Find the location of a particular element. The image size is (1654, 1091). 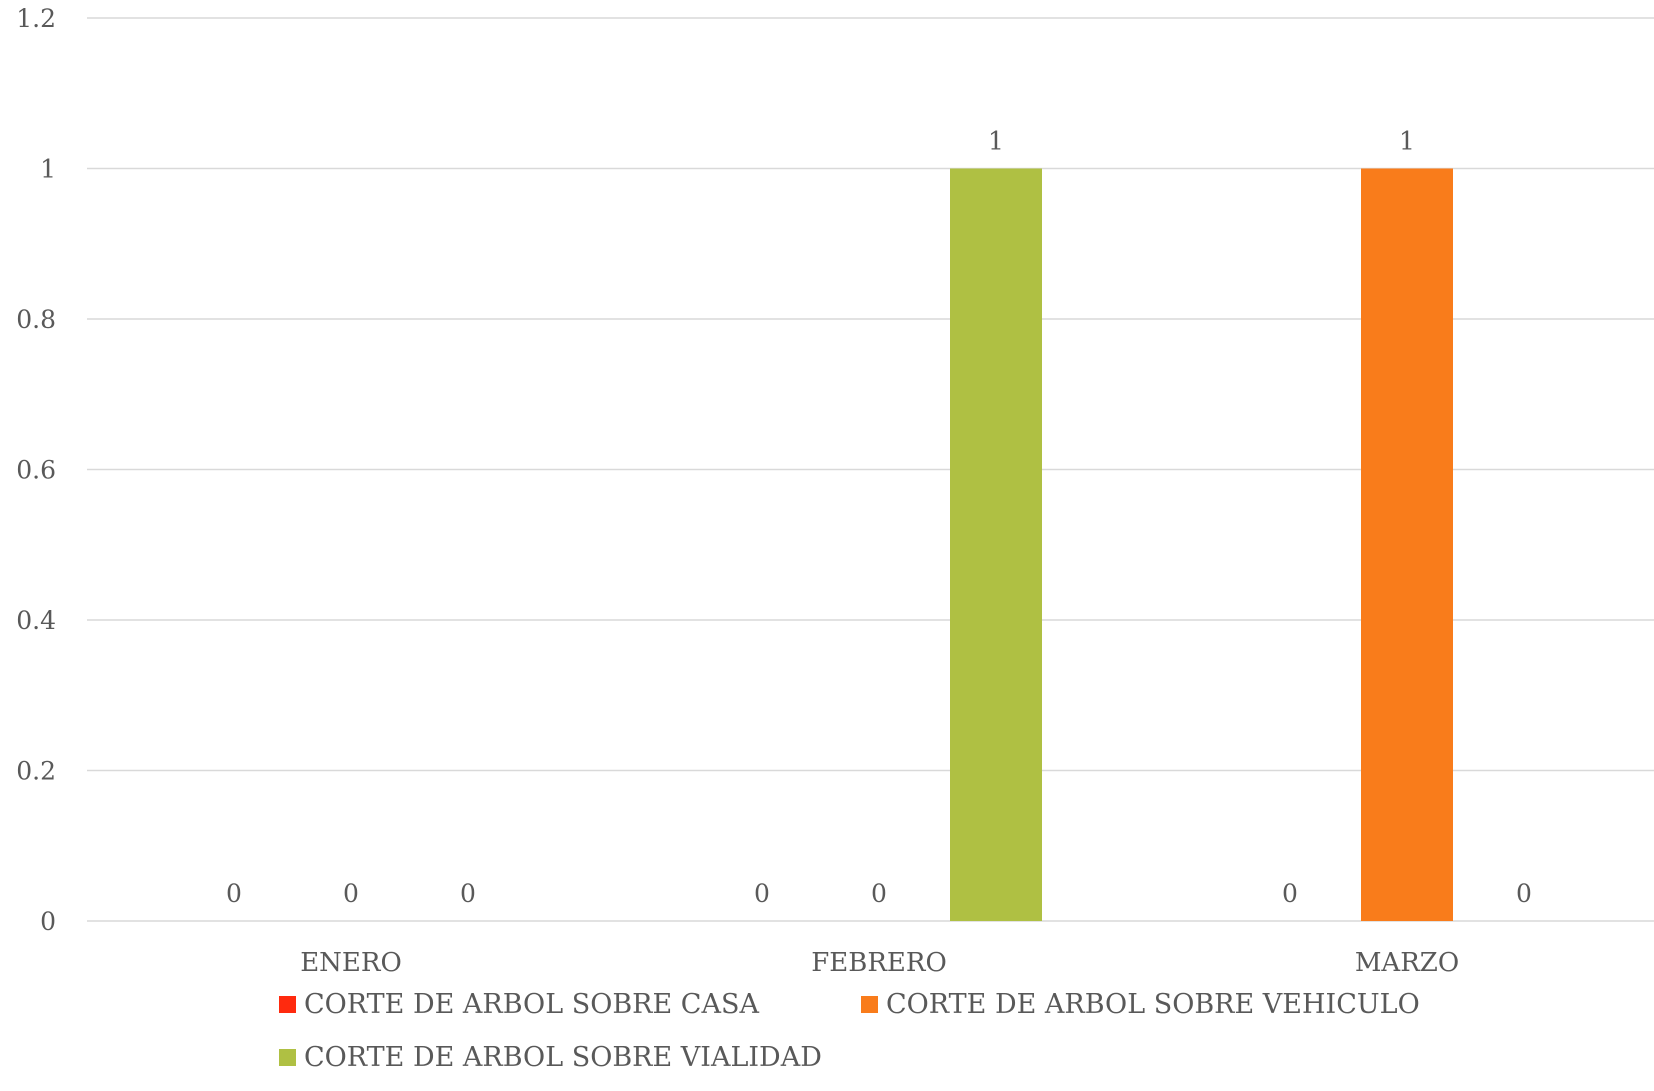

y-axis-tick-labels: 0 0.2 0.4 0.6 0.8 1 1.2 is located at coordinates (36, 470).